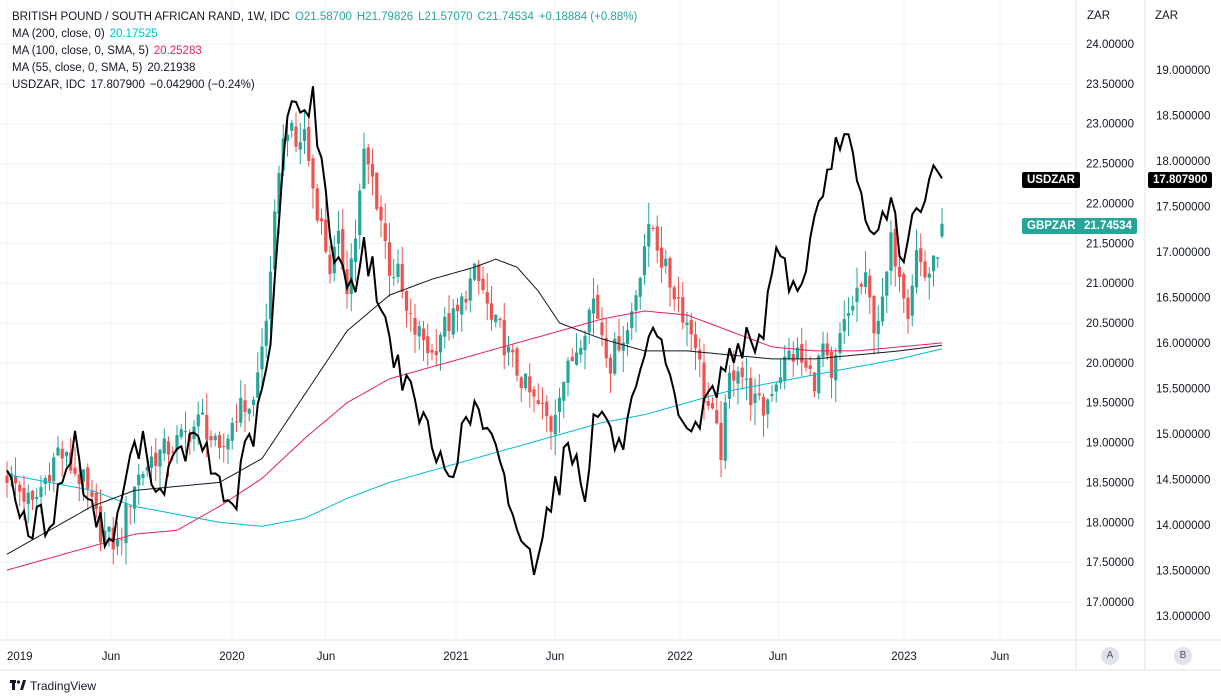 The image size is (1221, 698). Describe the element at coordinates (904, 657) in the screenshot. I see `time-axis-label: 2023` at that location.